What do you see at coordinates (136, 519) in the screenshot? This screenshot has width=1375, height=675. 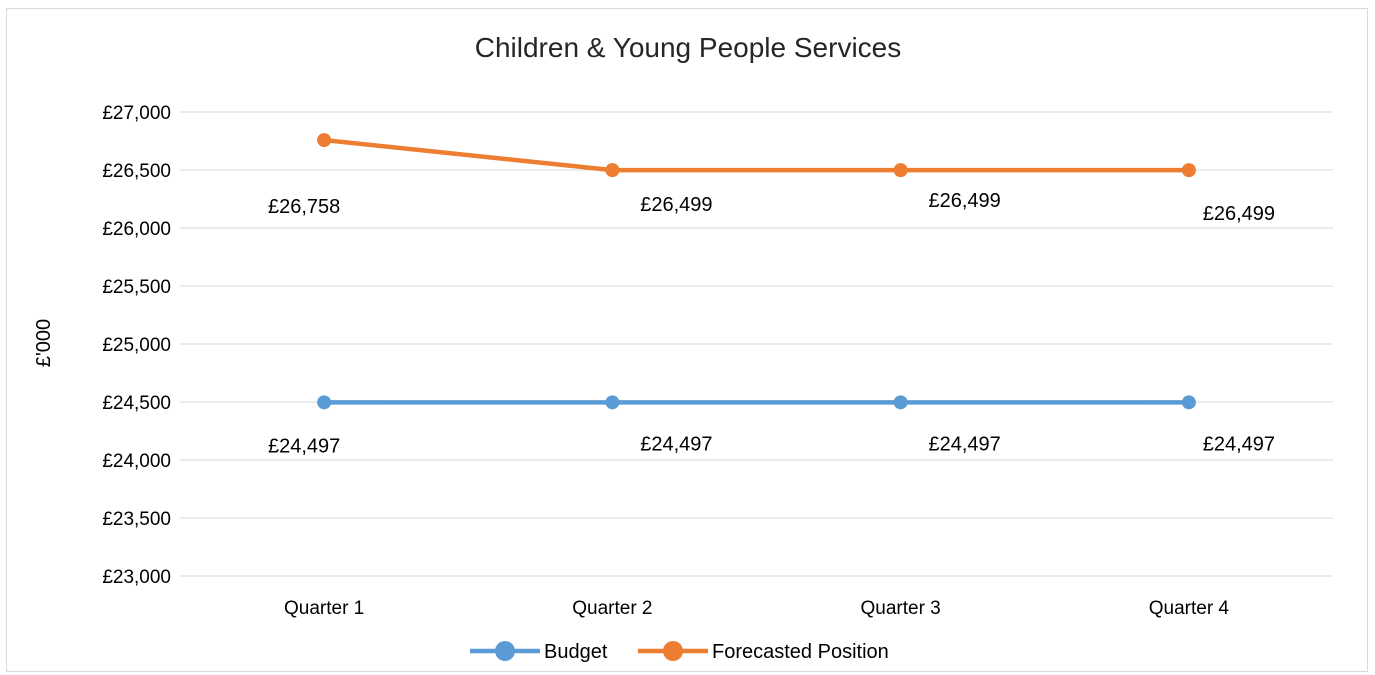 I see `y-tick-label: £23,500` at bounding box center [136, 519].